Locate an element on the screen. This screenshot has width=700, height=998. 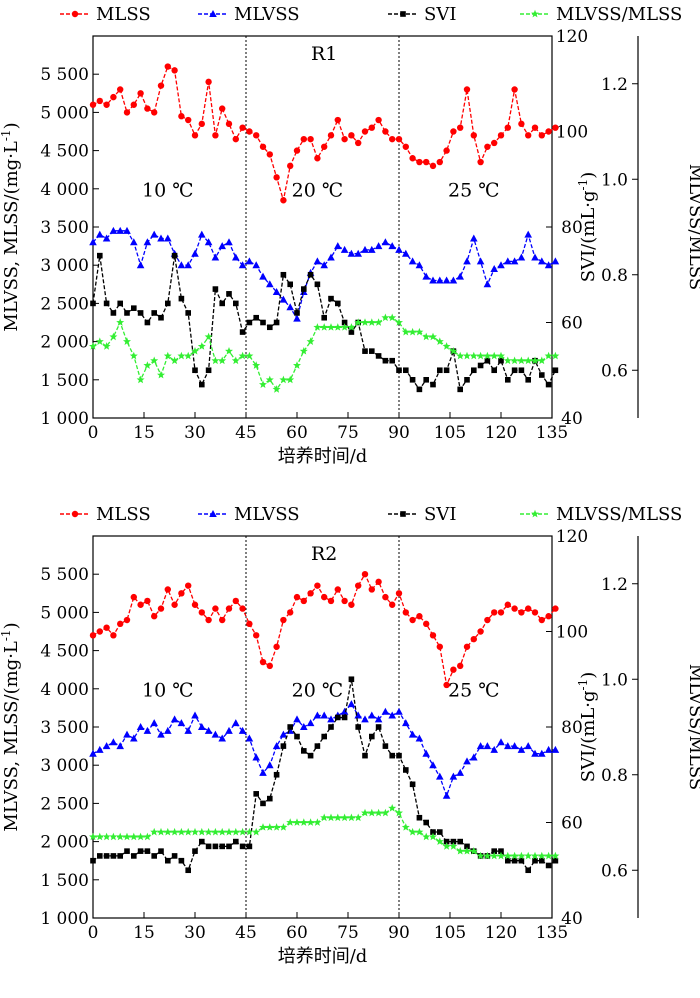
axis-title-superscript: -1 is located at coordinates (6, 635).